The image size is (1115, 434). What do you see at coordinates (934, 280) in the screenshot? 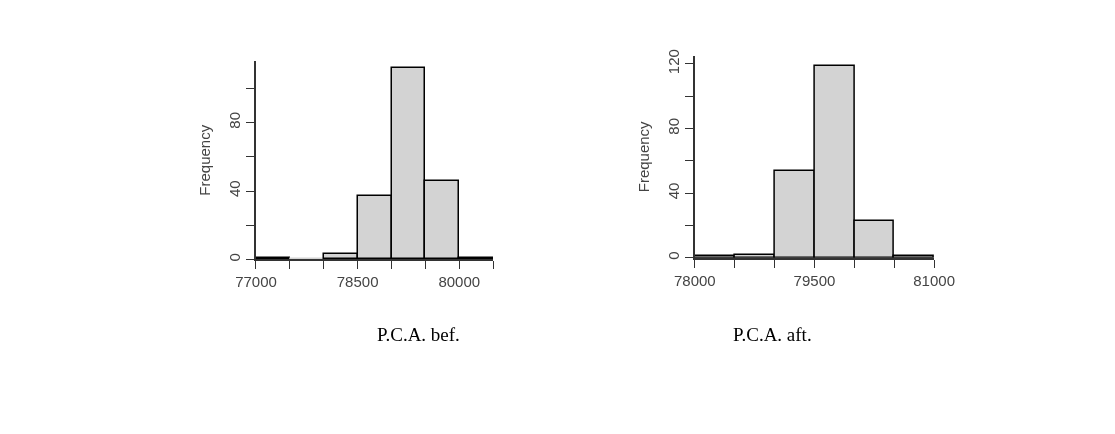
I see `x-tick-label: 81000` at bounding box center [934, 280].